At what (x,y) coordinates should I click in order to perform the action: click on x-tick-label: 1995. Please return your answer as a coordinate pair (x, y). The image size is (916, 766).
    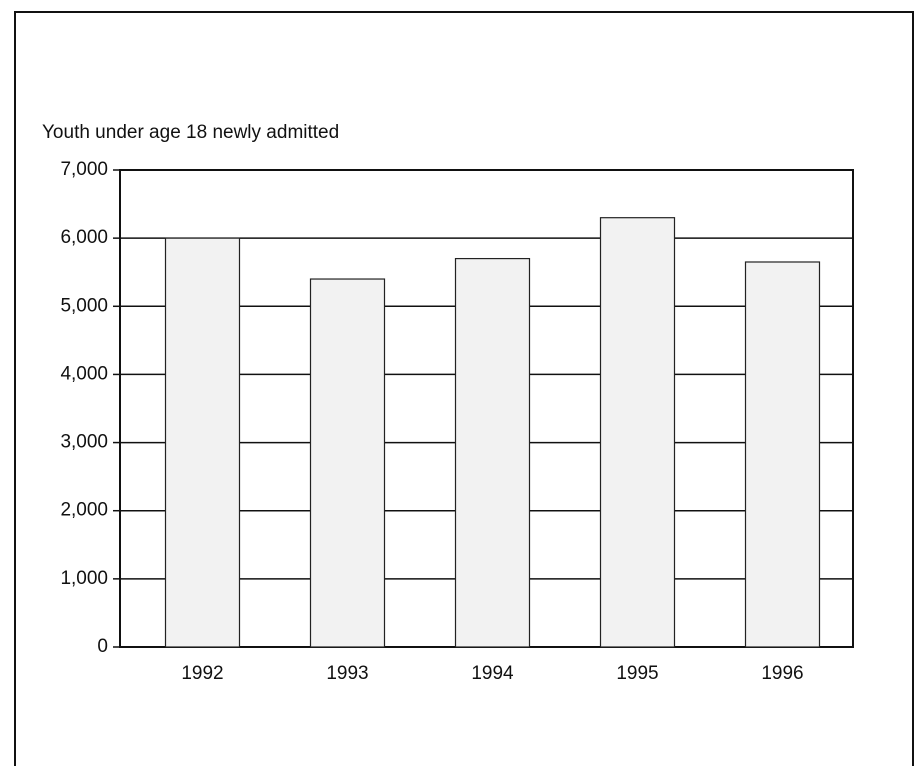
    Looking at the image, I should click on (637, 673).